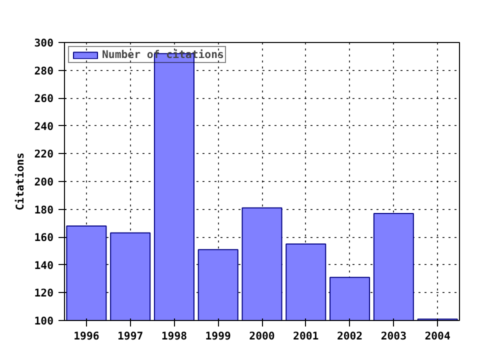 This screenshot has height=350, width=480. What do you see at coordinates (437, 336) in the screenshot?
I see `x-tick-label: 2004` at bounding box center [437, 336].